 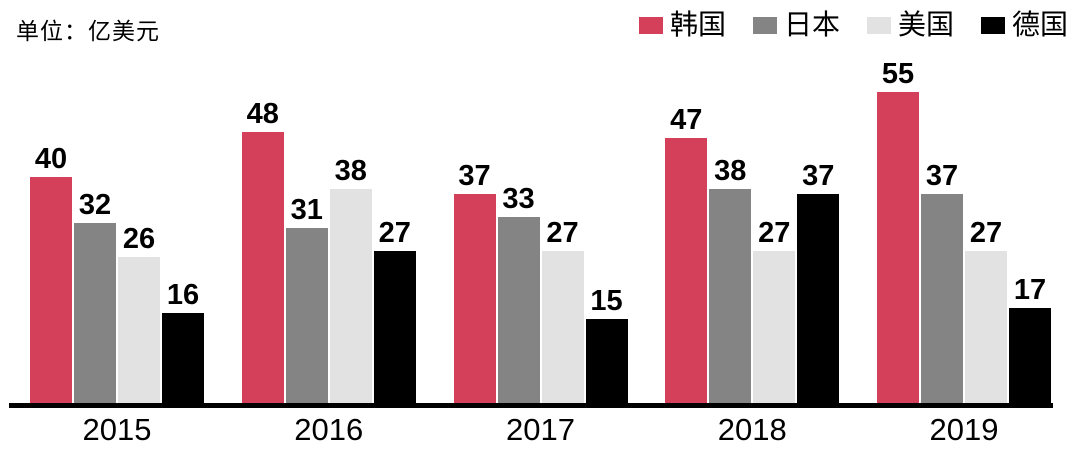 I want to click on bar-value-label: 32, so click(x=95, y=205).